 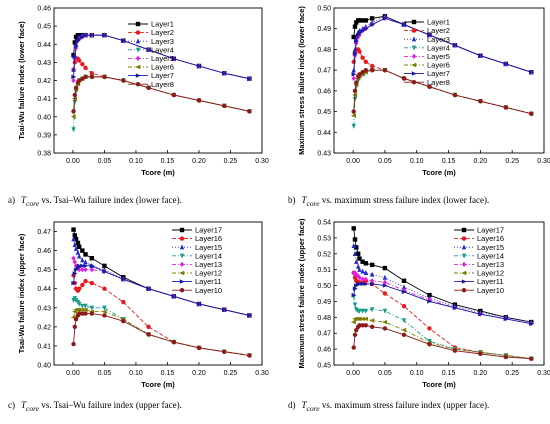 I want to click on series-layer12, so click(x=442, y=338).